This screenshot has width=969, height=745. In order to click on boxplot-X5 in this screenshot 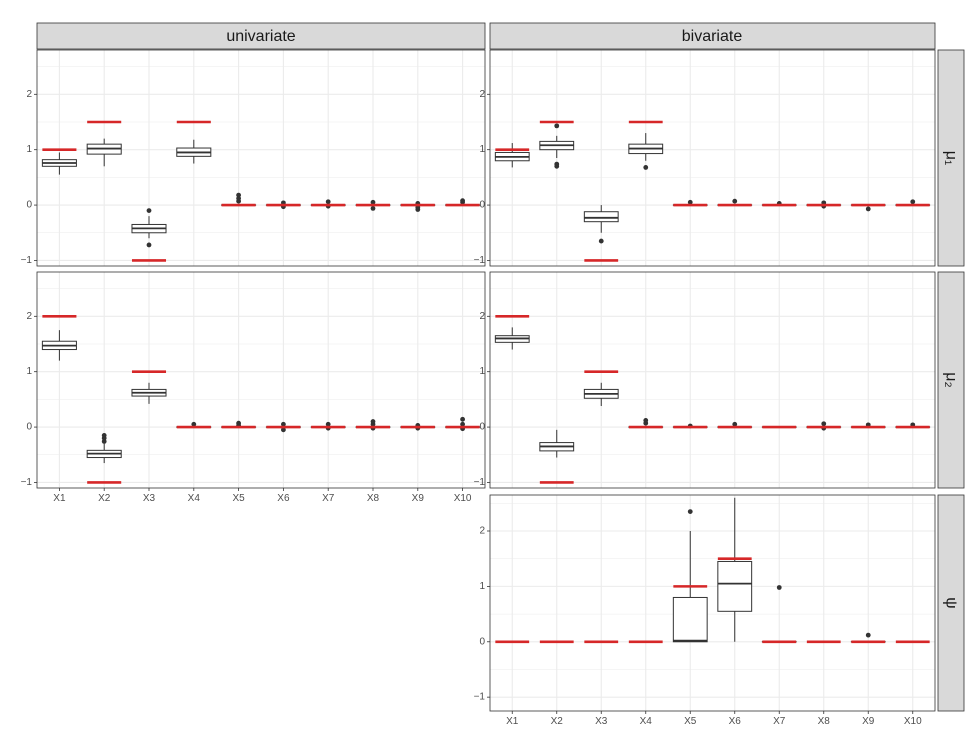, I will do `click(690, 576)`.